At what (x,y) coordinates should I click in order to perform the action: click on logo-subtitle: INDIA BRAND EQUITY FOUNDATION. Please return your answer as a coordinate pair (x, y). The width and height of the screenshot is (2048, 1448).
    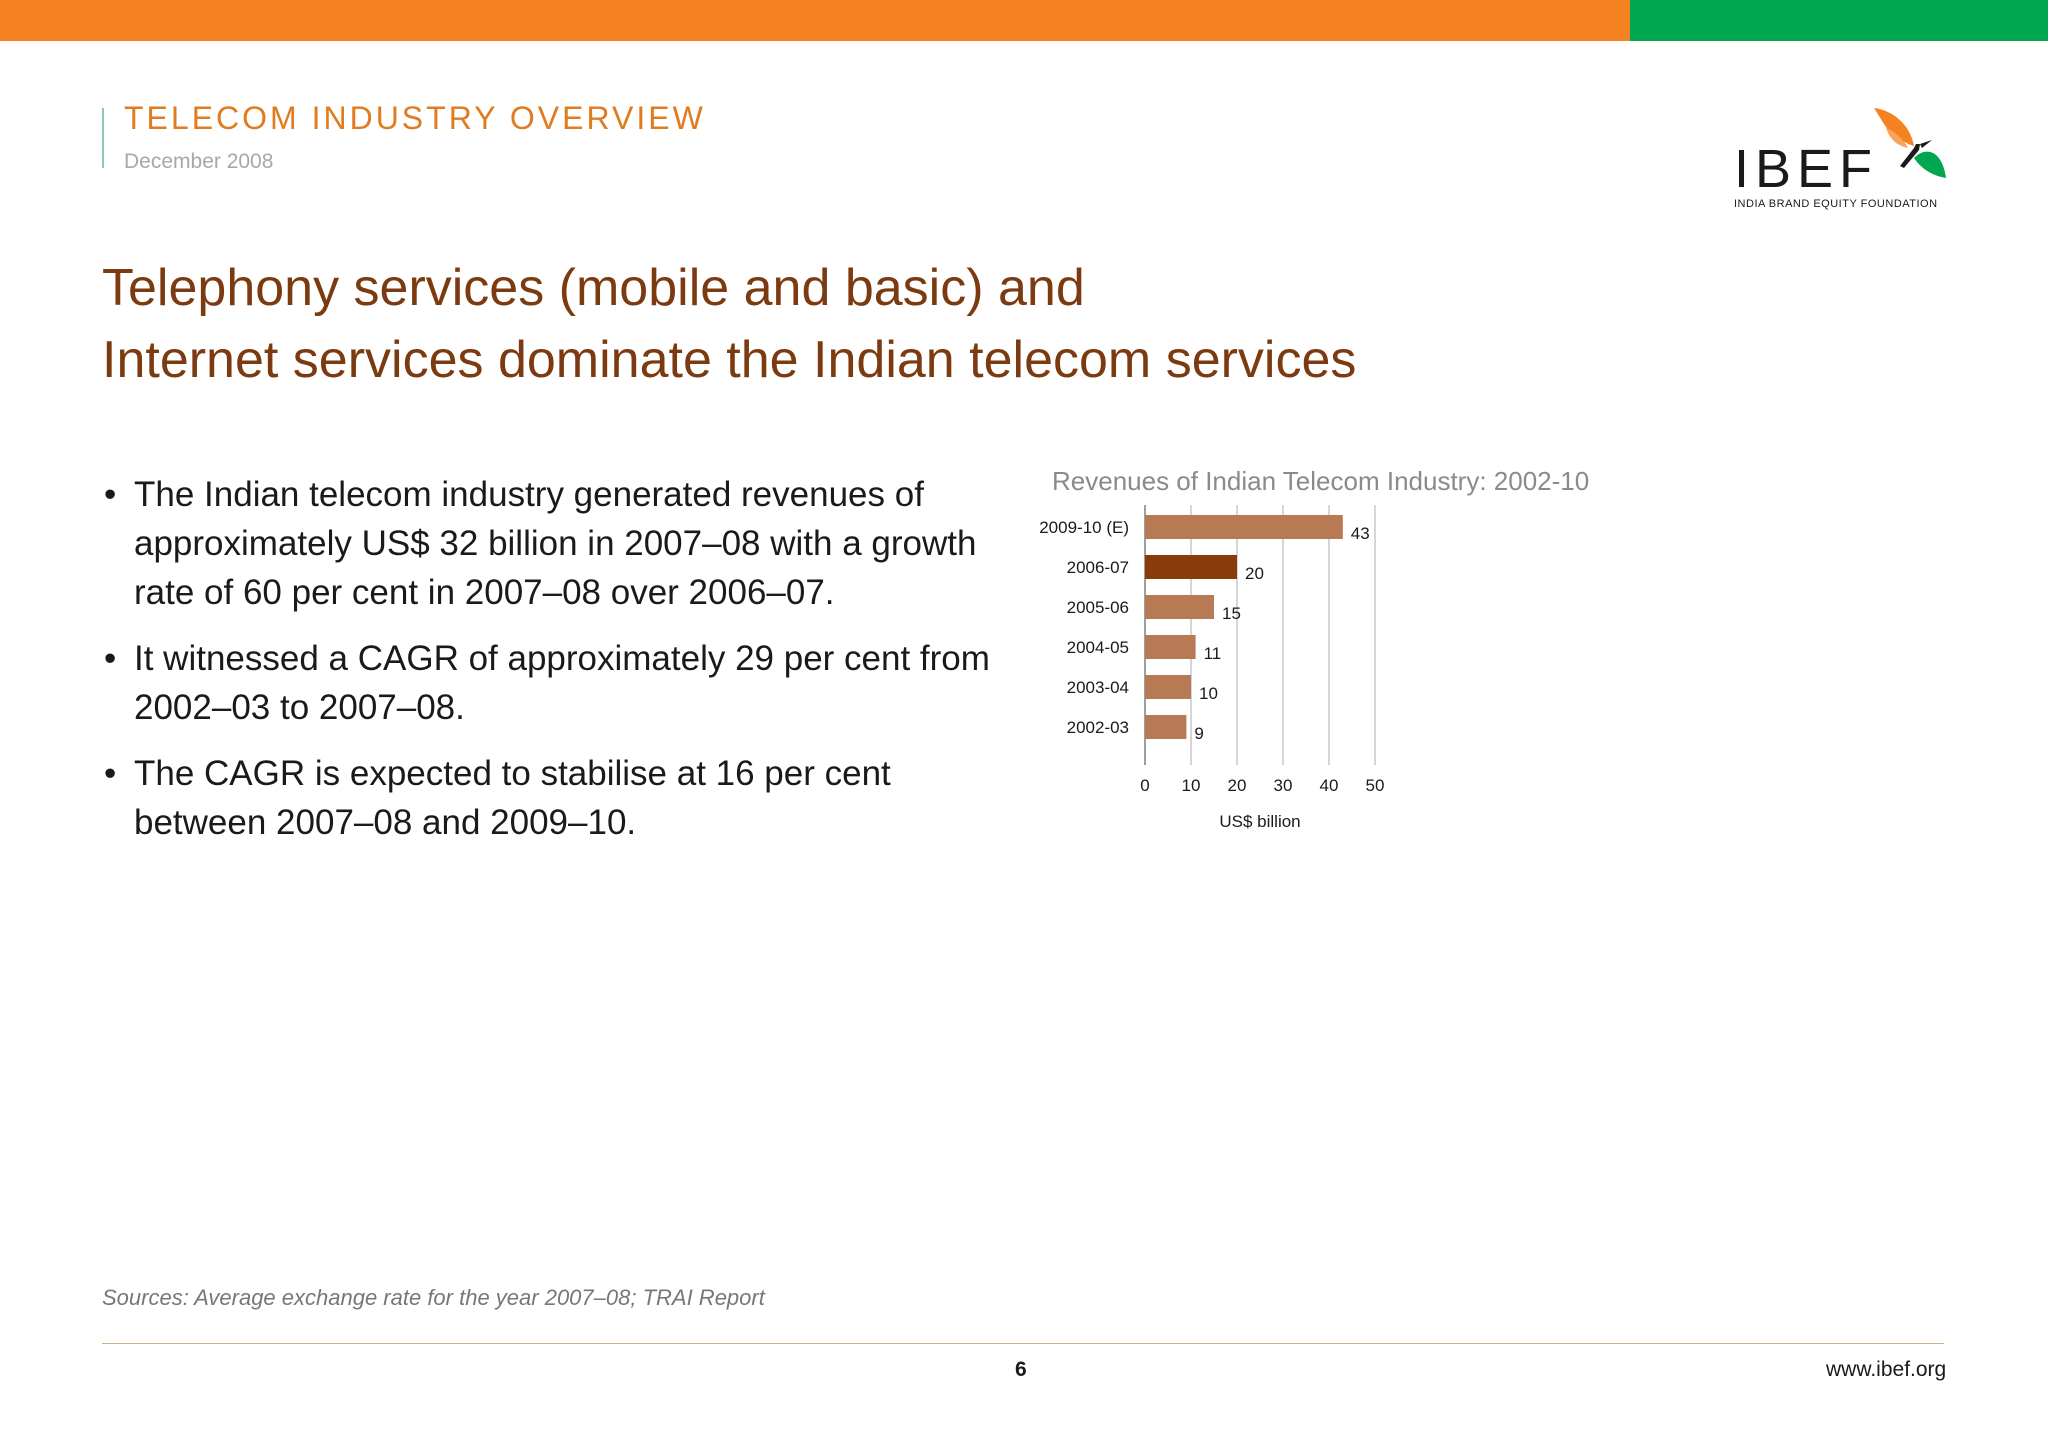
    Looking at the image, I should click on (1836, 204).